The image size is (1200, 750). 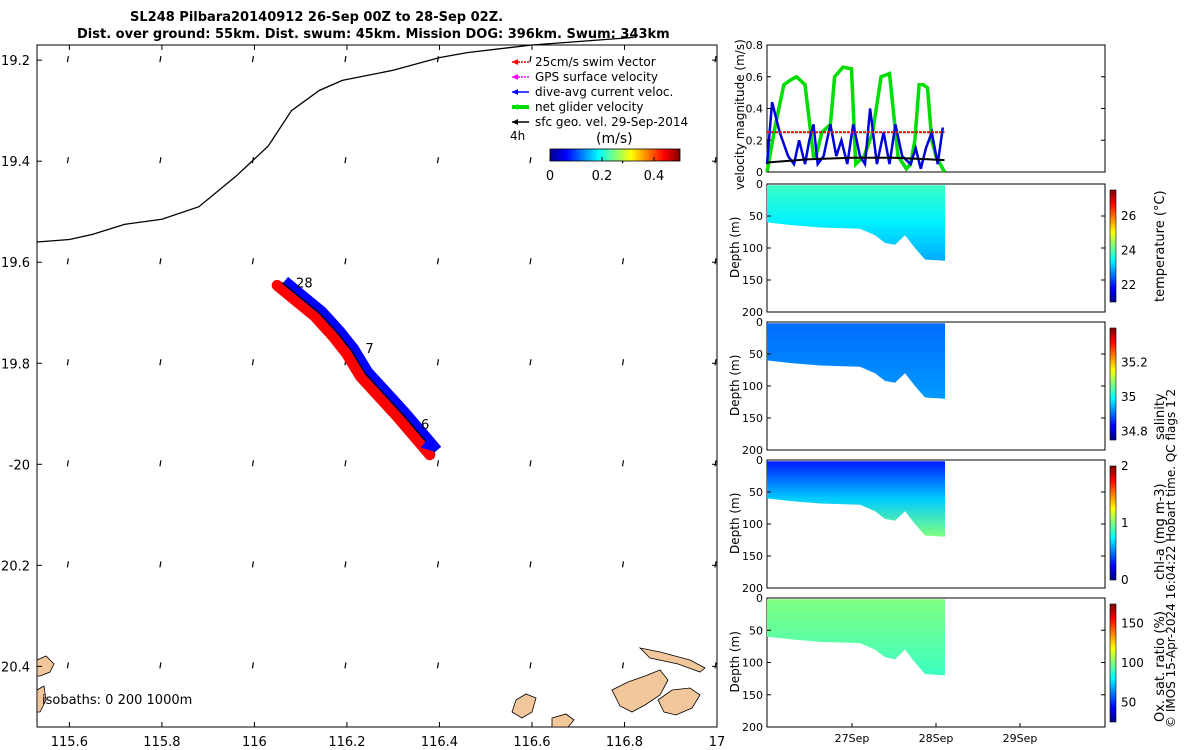 I want to click on section-y-tick-label: 50, so click(x=756, y=354).